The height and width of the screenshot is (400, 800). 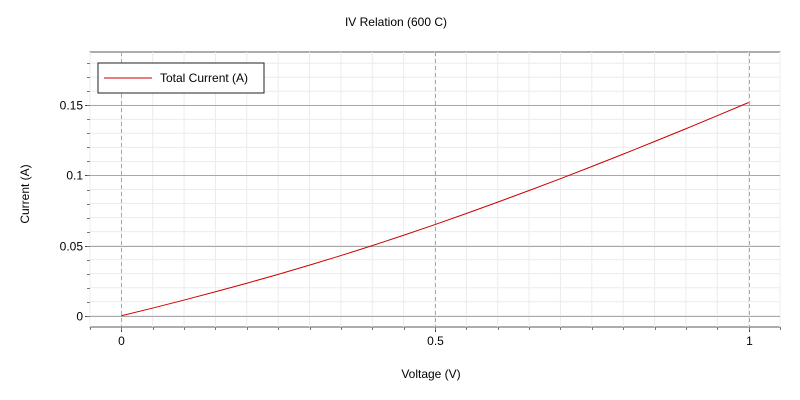 I want to click on x-tick-label: 1, so click(x=749, y=341).